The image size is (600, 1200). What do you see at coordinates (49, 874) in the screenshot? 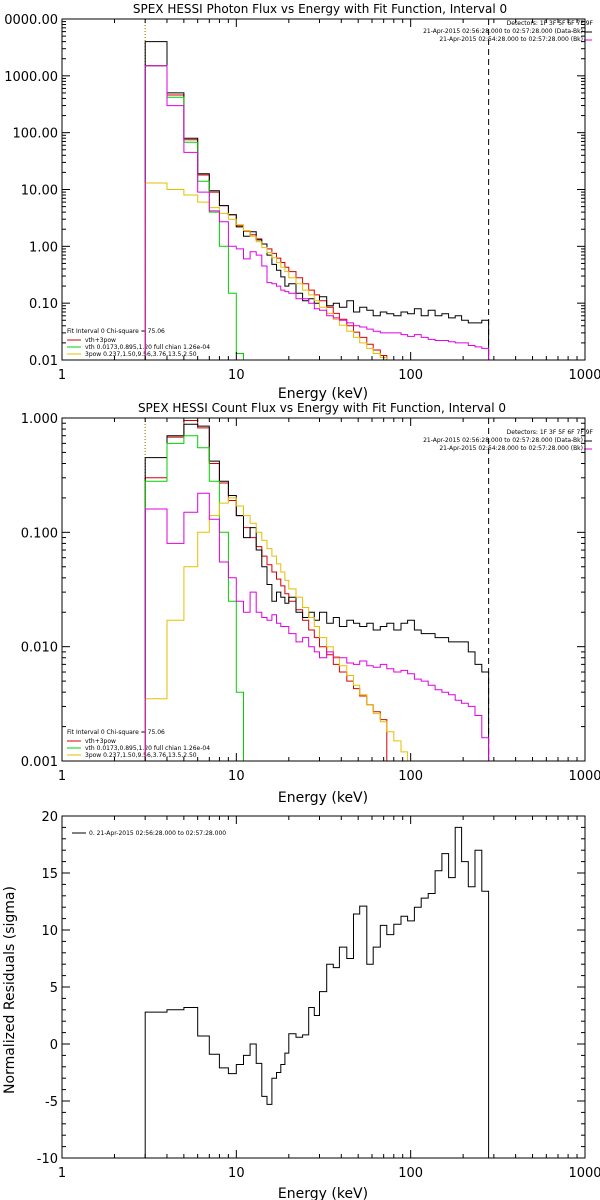
I see `residuals-ytick-label-5: 15` at bounding box center [49, 874].